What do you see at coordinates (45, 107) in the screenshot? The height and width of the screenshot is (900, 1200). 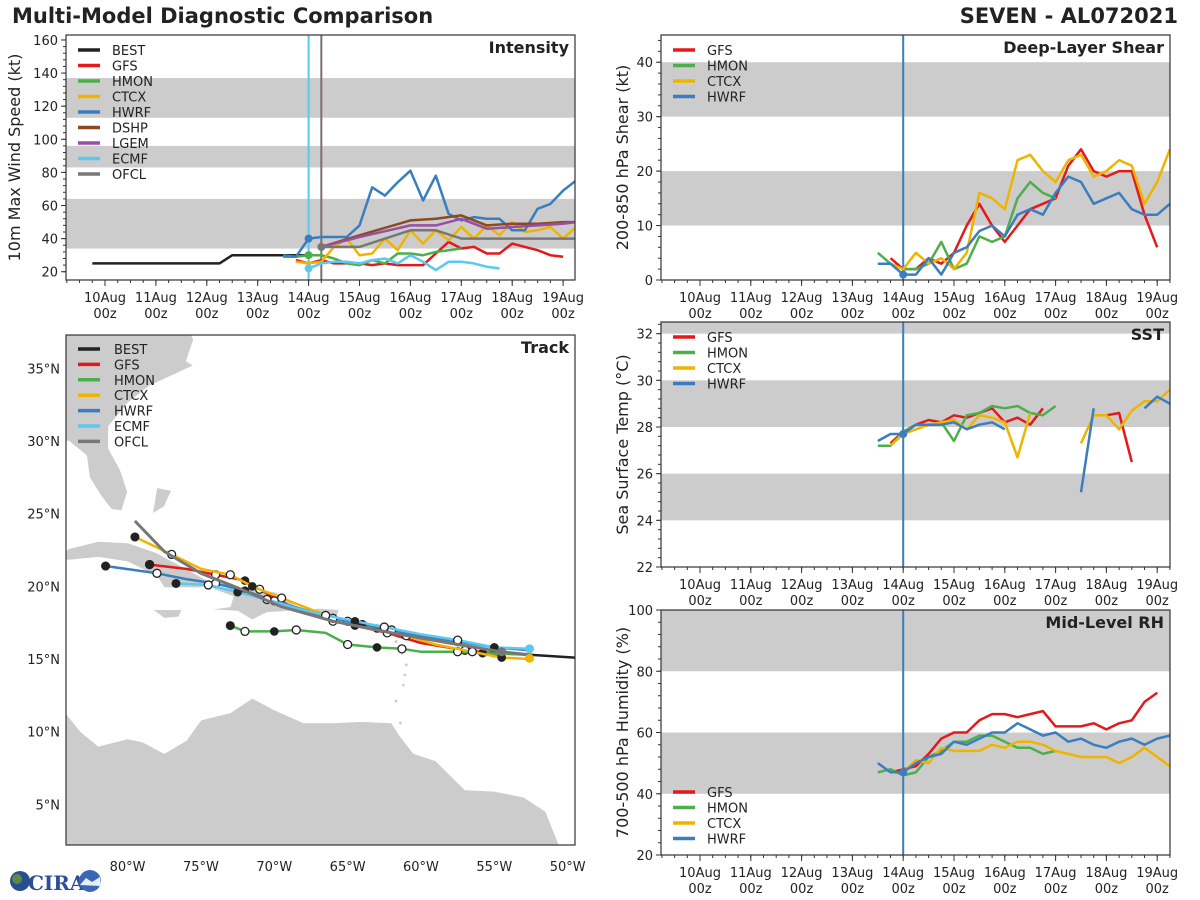 I see `y-tick-label: 120` at bounding box center [45, 107].